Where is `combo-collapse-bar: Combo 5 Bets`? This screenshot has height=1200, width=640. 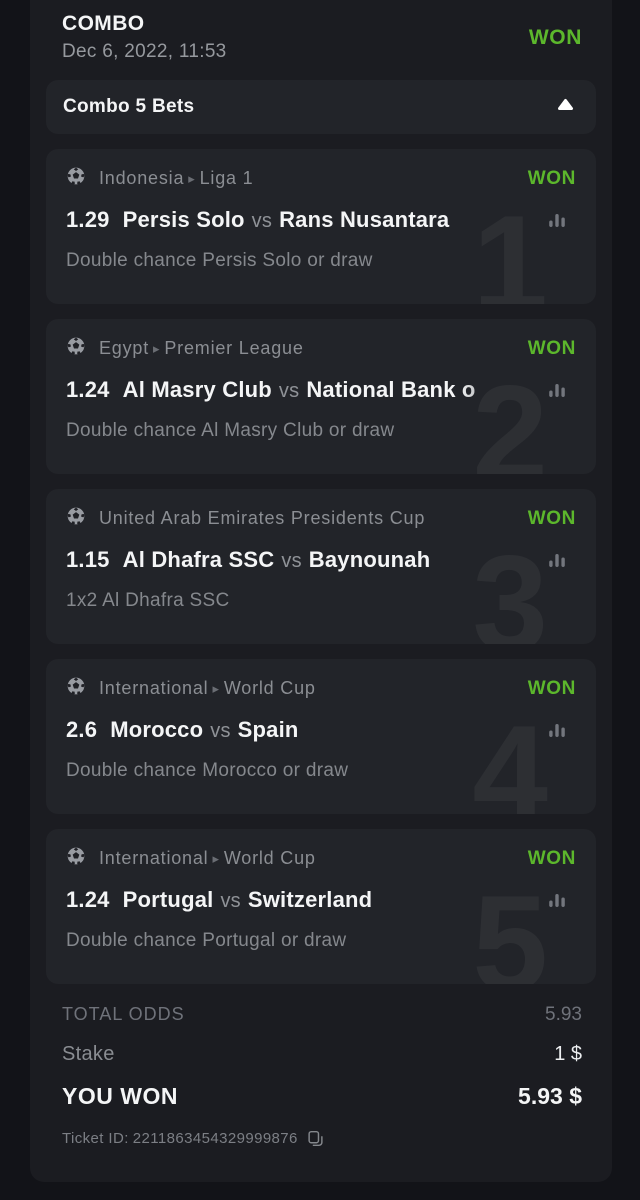
combo-collapse-bar: Combo 5 Bets is located at coordinates (321, 107).